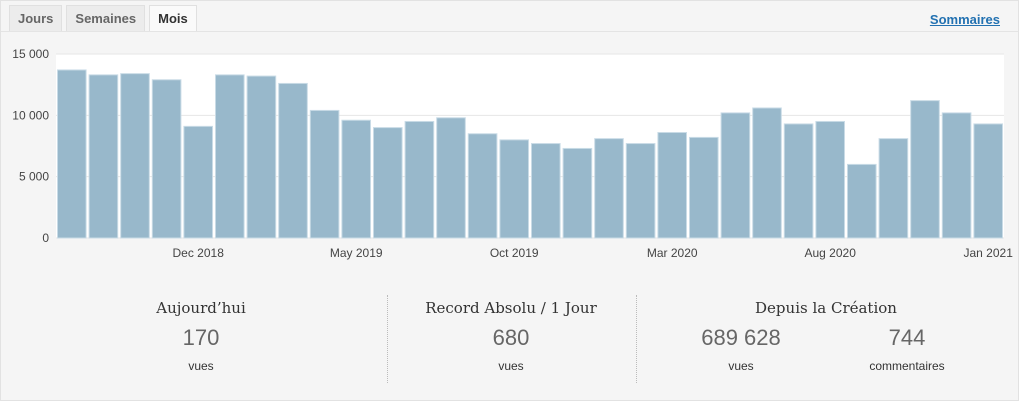 This screenshot has height=404, width=1024. Describe the element at coordinates (201, 337) in the screenshot. I see `stat-today-value: 170` at that location.